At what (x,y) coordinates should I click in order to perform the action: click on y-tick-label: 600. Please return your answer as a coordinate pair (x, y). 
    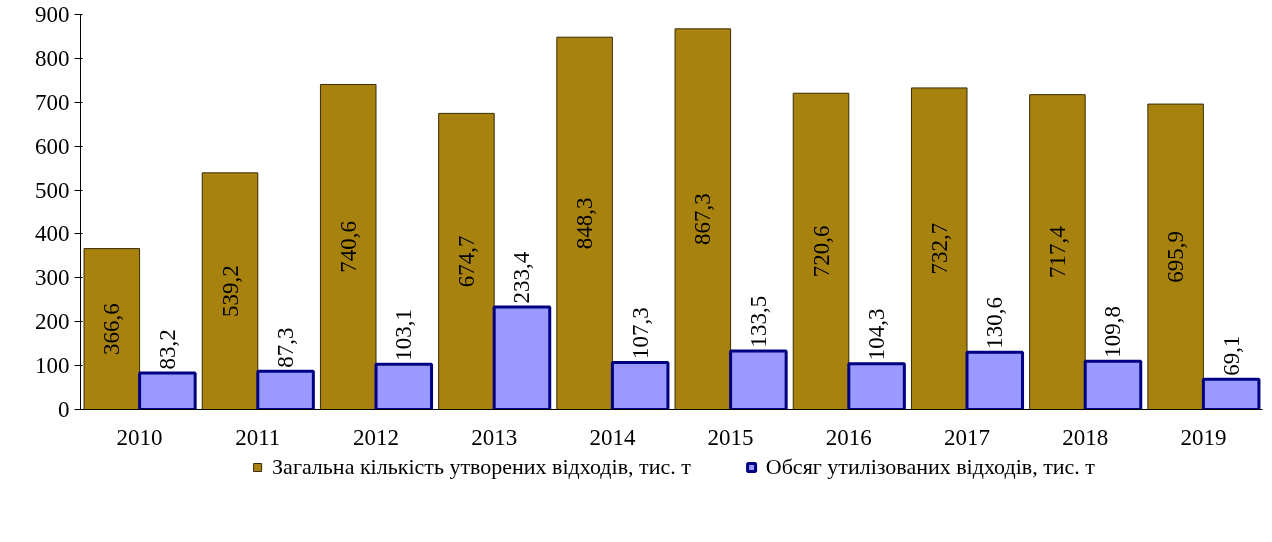
    Looking at the image, I should click on (52, 146).